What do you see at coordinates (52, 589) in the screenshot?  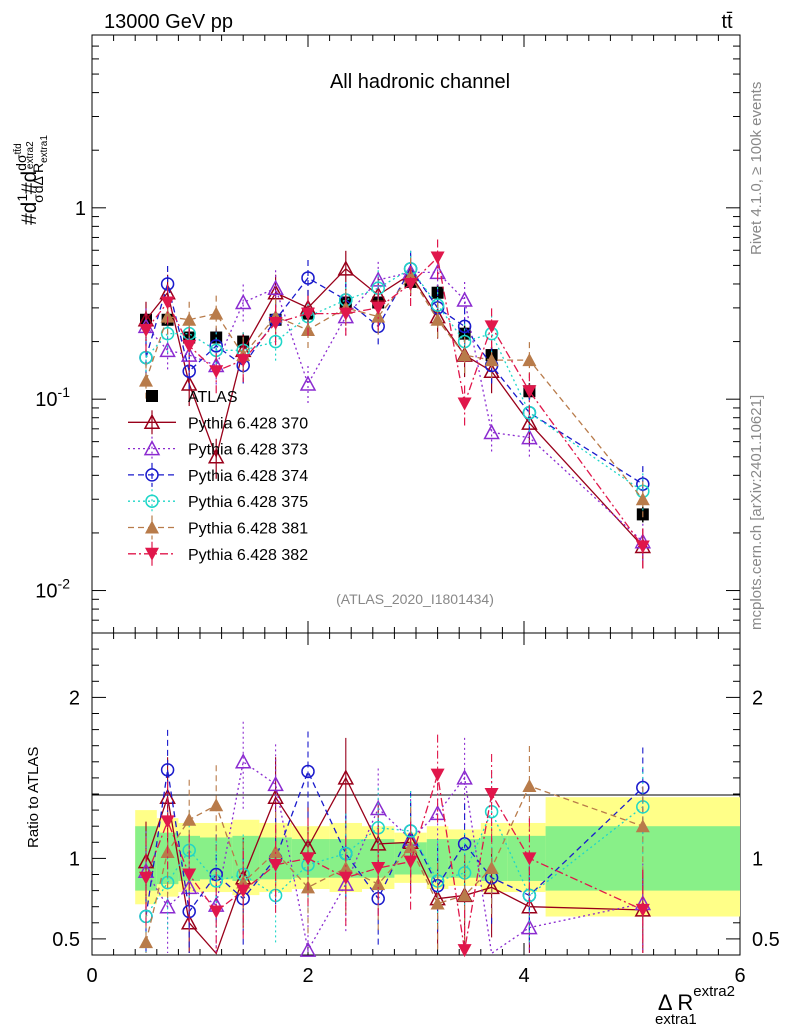 I see `y-tick-label: 10⁻²` at bounding box center [52, 589].